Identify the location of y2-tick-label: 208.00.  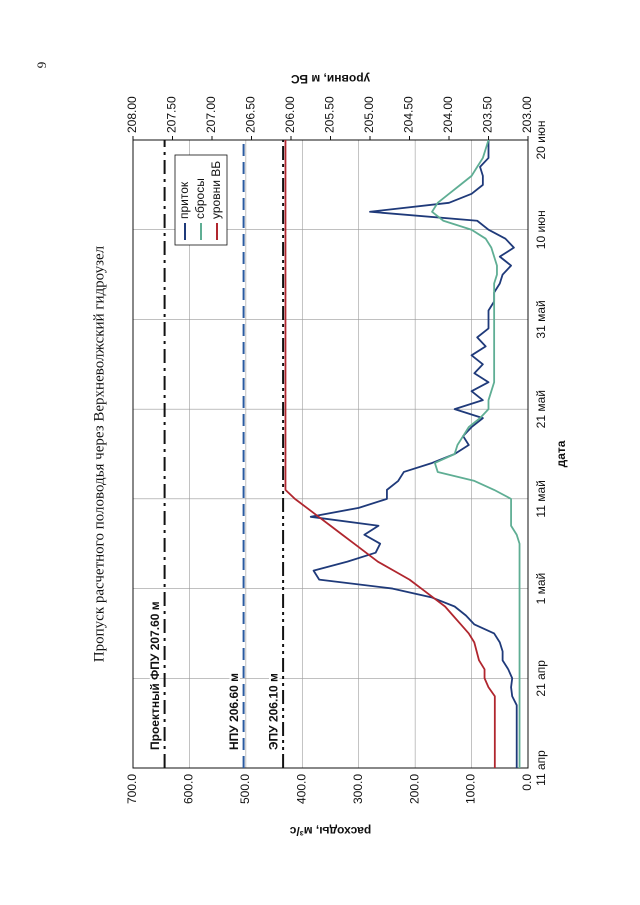
(132, 114).